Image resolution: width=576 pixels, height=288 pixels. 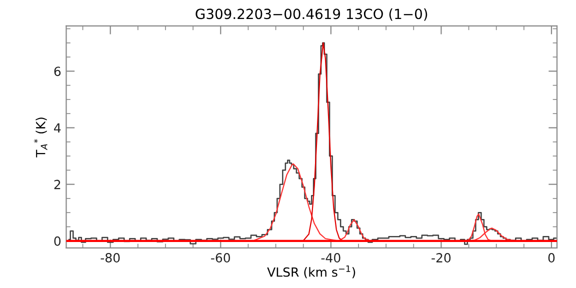 What do you see at coordinates (41, 138) in the screenshot?
I see `y-axis-title: T$_{A}$$^{*}$ (K)` at bounding box center [41, 138].